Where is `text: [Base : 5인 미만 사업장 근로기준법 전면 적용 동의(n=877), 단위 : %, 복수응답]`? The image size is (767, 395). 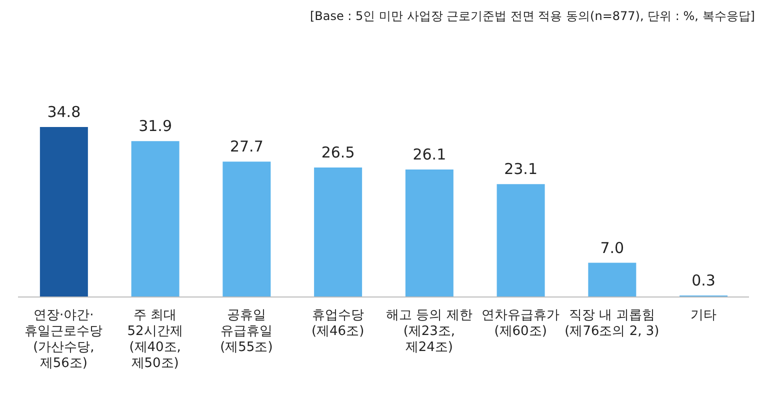
text: [Base : 5인 미만 사업장 근로기준법 전면 적용 동의(n=877), 단위 : %, 복수응답] is located at coordinates (532, 16).